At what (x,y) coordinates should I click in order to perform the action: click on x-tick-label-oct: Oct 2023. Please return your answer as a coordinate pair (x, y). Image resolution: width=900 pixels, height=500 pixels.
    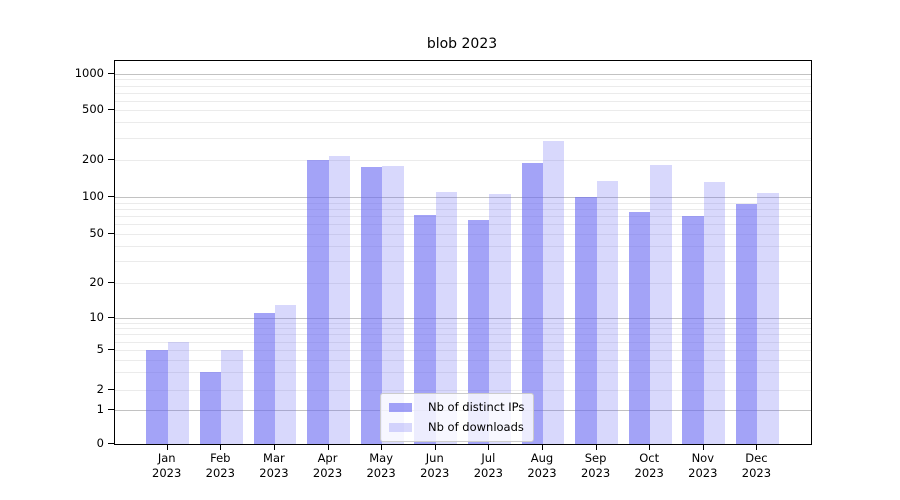
    Looking at the image, I should click on (649, 465).